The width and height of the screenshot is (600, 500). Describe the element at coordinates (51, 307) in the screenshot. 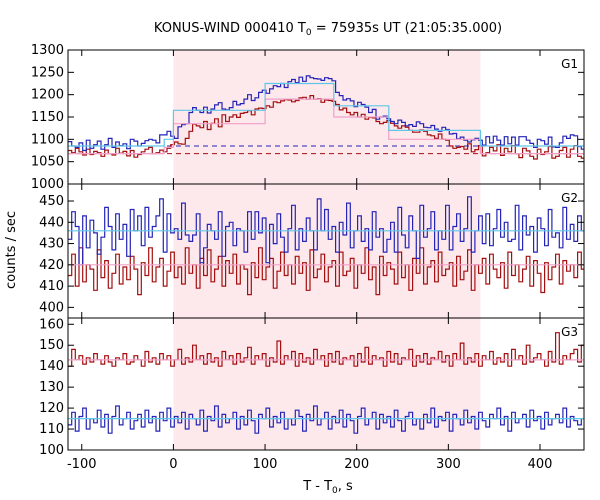

I see `y-tick-label-g2-400: 400` at that location.